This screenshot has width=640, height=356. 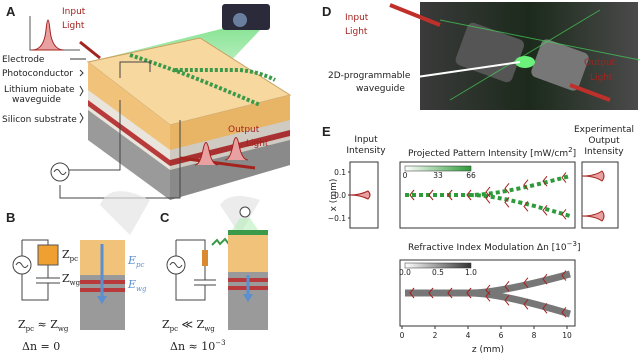 I want to click on colorbar-tick: 33, so click(x=438, y=175).